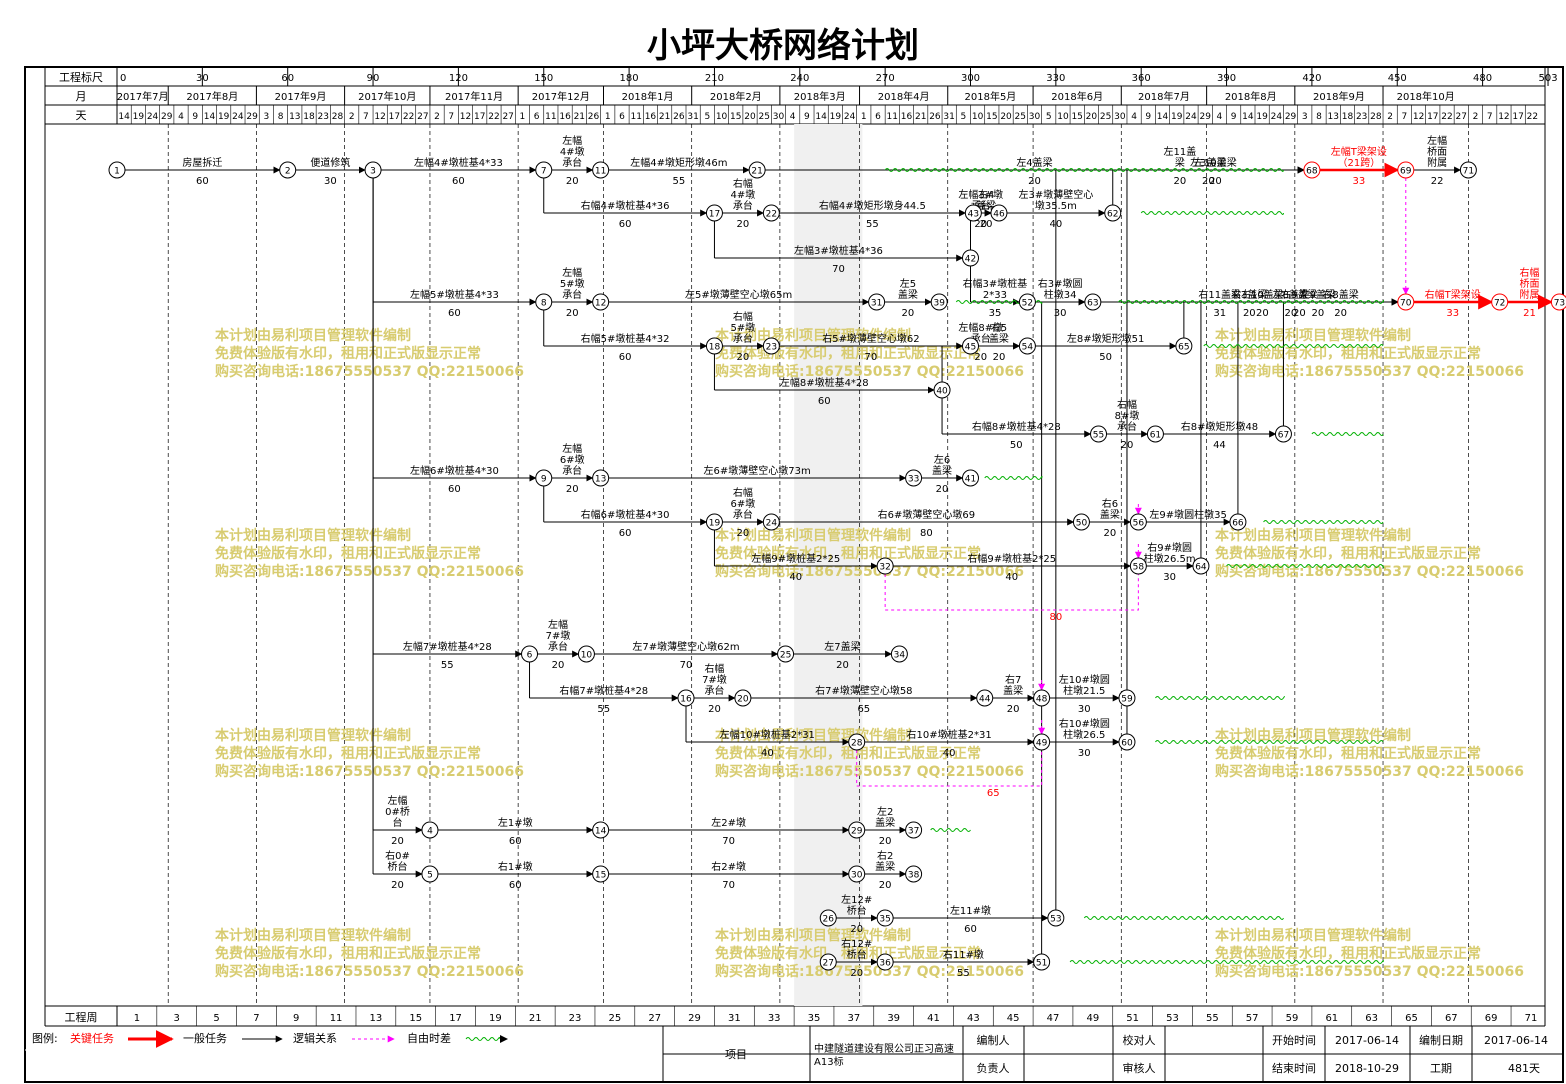 Image resolution: width=1566 pixels, height=1084 pixels. What do you see at coordinates (963, 973) in the screenshot?
I see `activity-duration: 55` at bounding box center [963, 973].